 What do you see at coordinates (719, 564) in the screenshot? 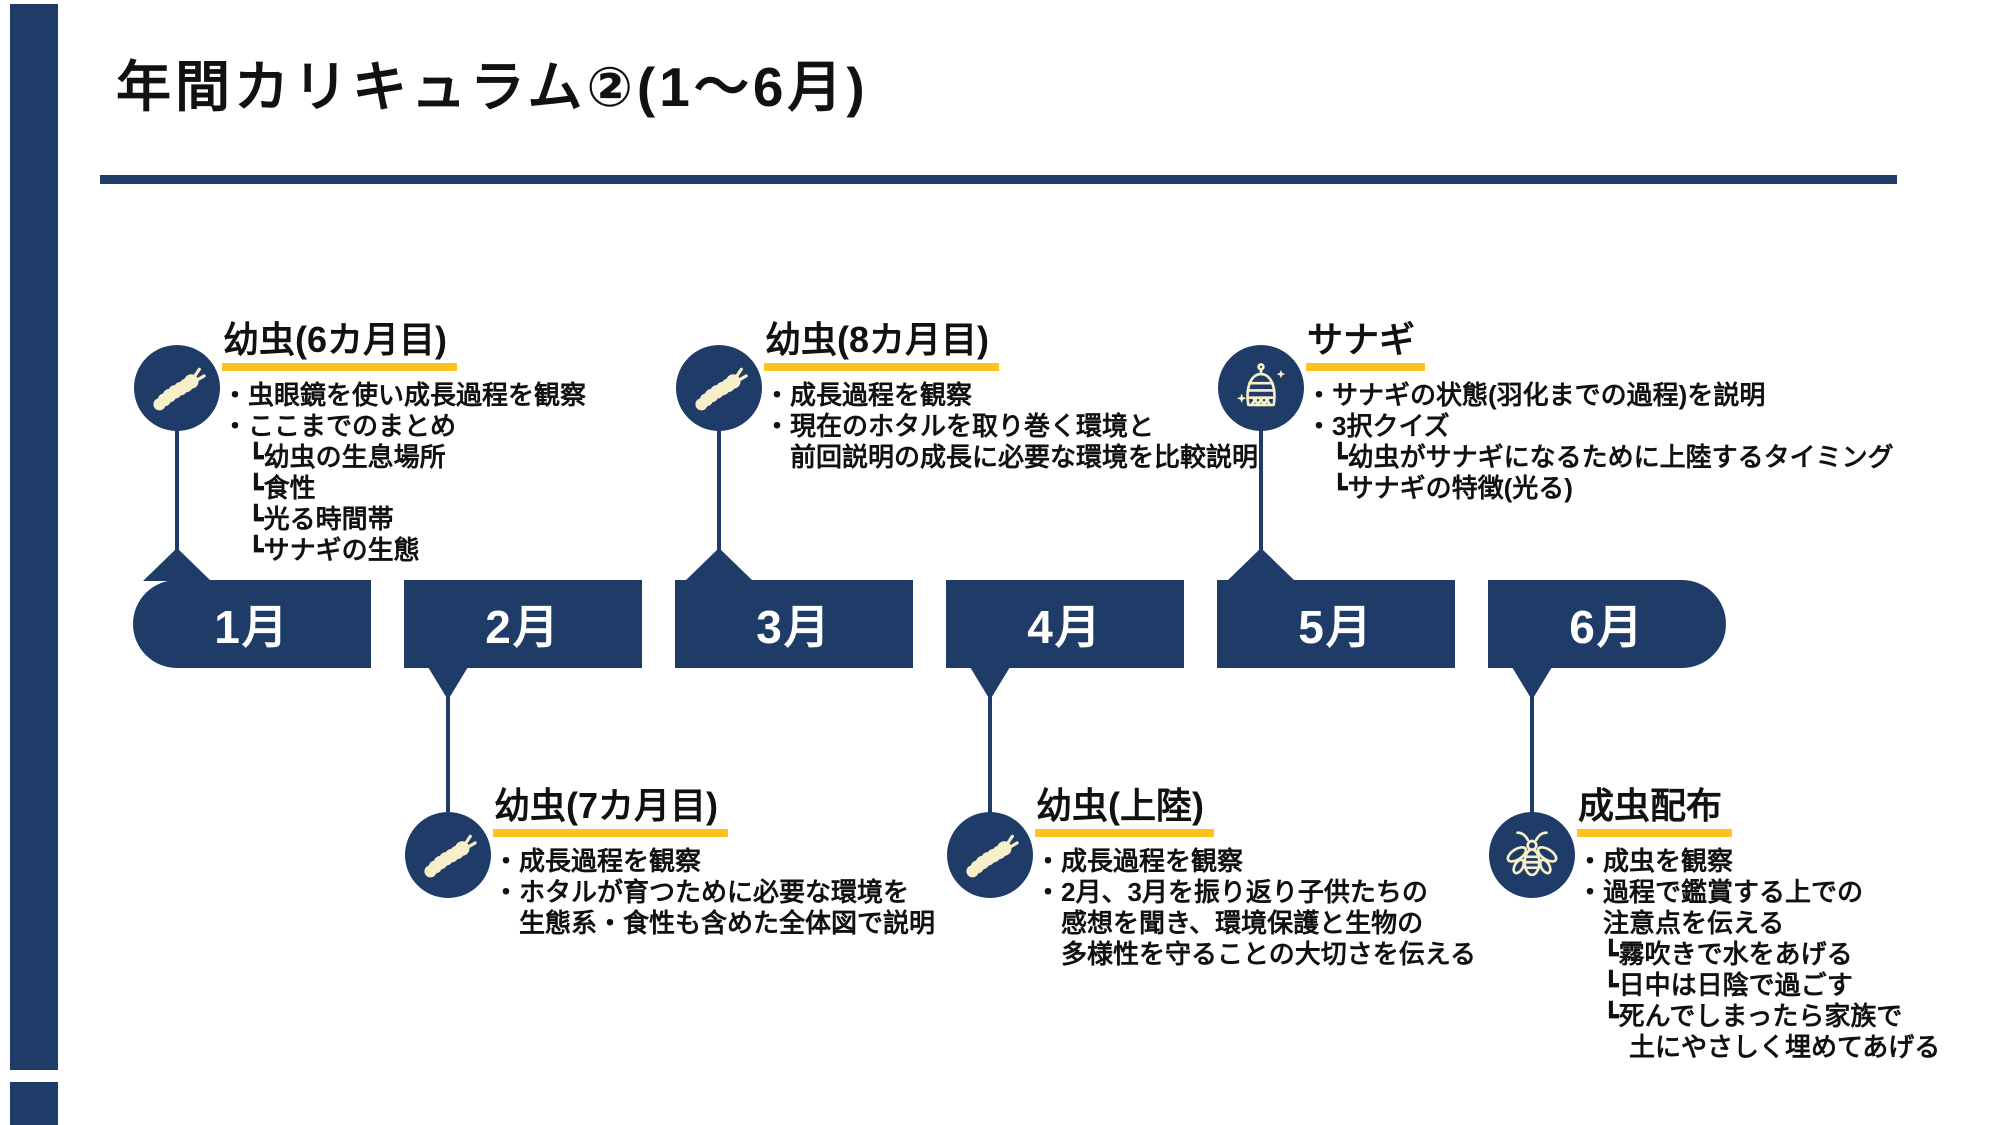
I see `pointer-up-mar` at bounding box center [719, 564].